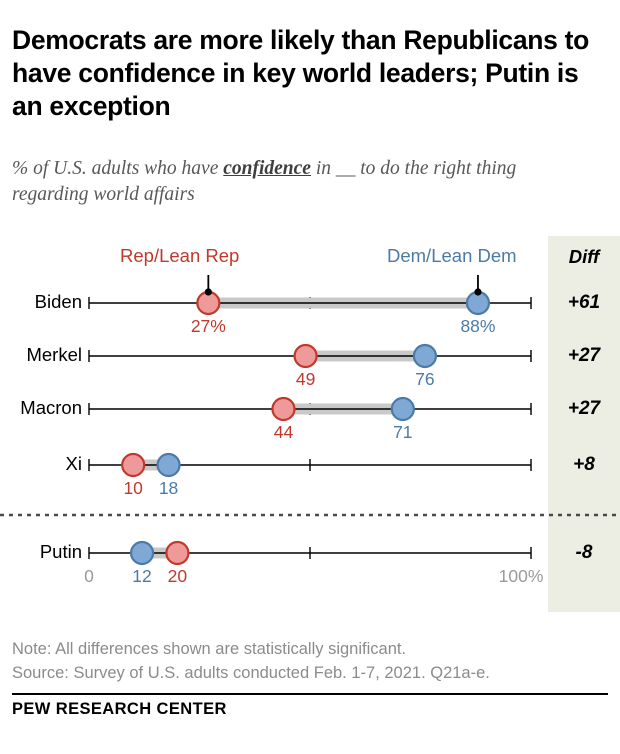  What do you see at coordinates (267, 168) in the screenshot?
I see `subtitle-emphasis: confidence` at bounding box center [267, 168].